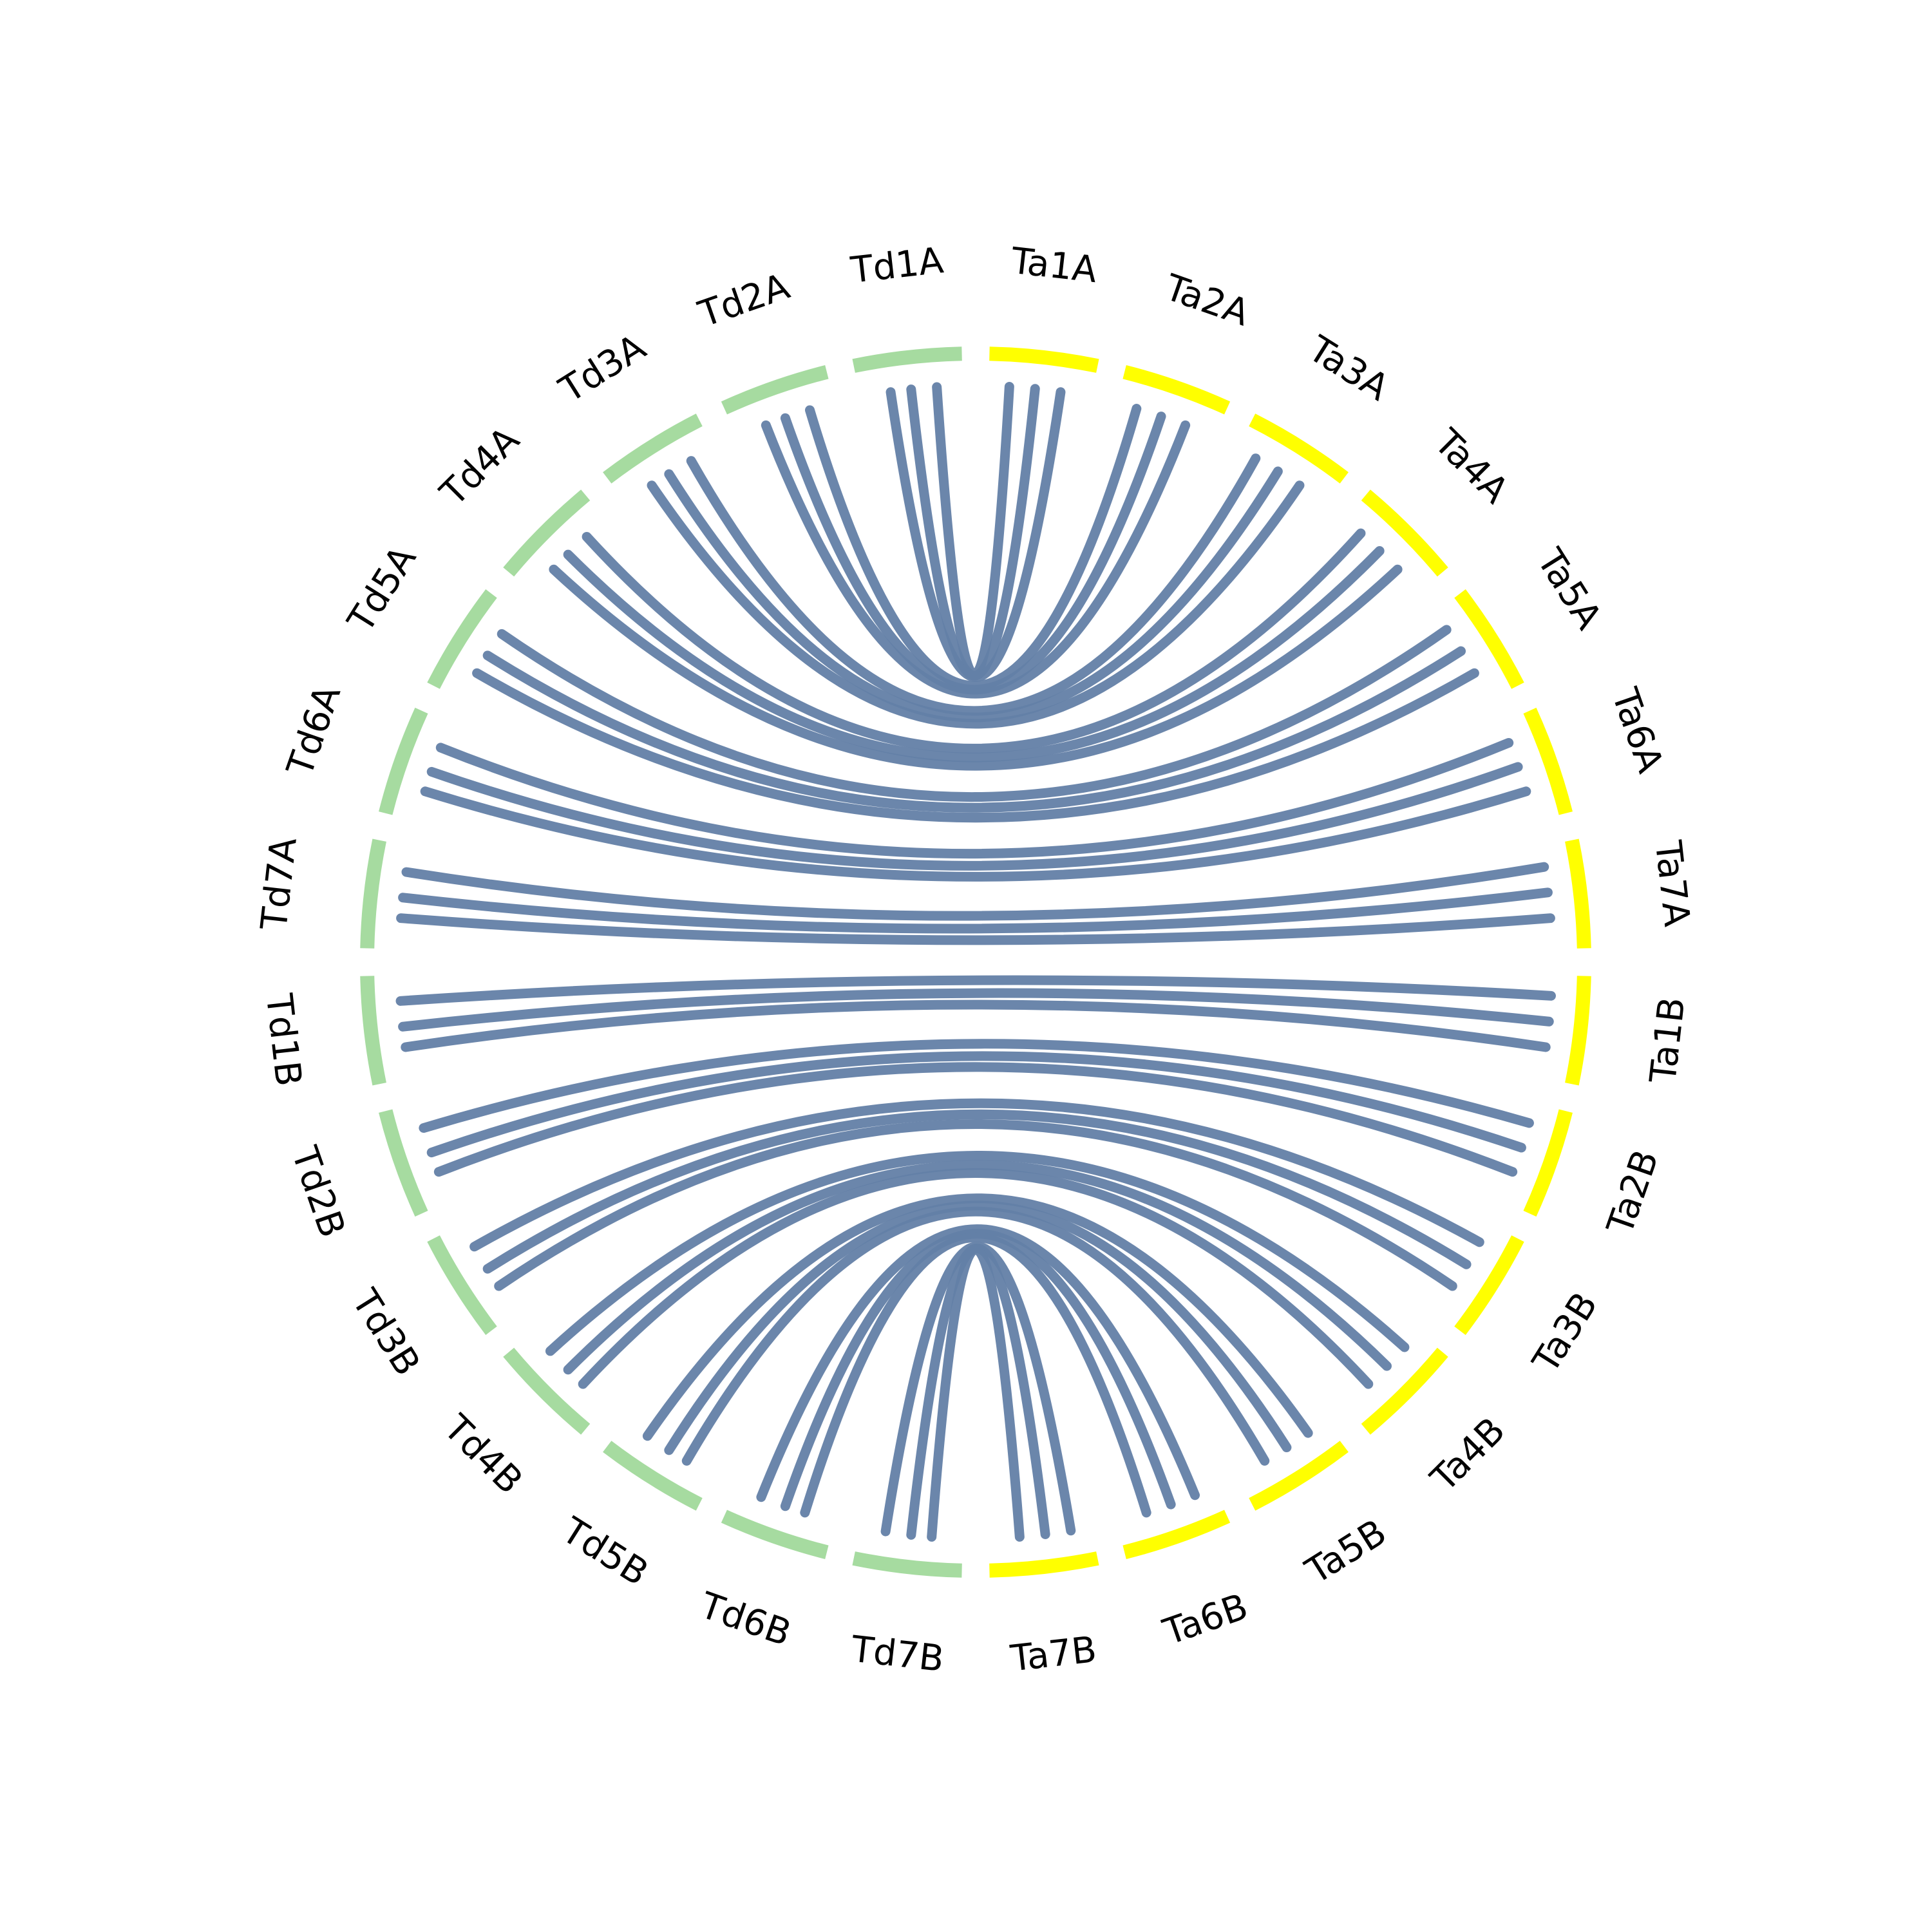 Image resolution: width=1932 pixels, height=1932 pixels. What do you see at coordinates (1054, 266) in the screenshot?
I see `segment-label: Ta1A` at bounding box center [1054, 266].